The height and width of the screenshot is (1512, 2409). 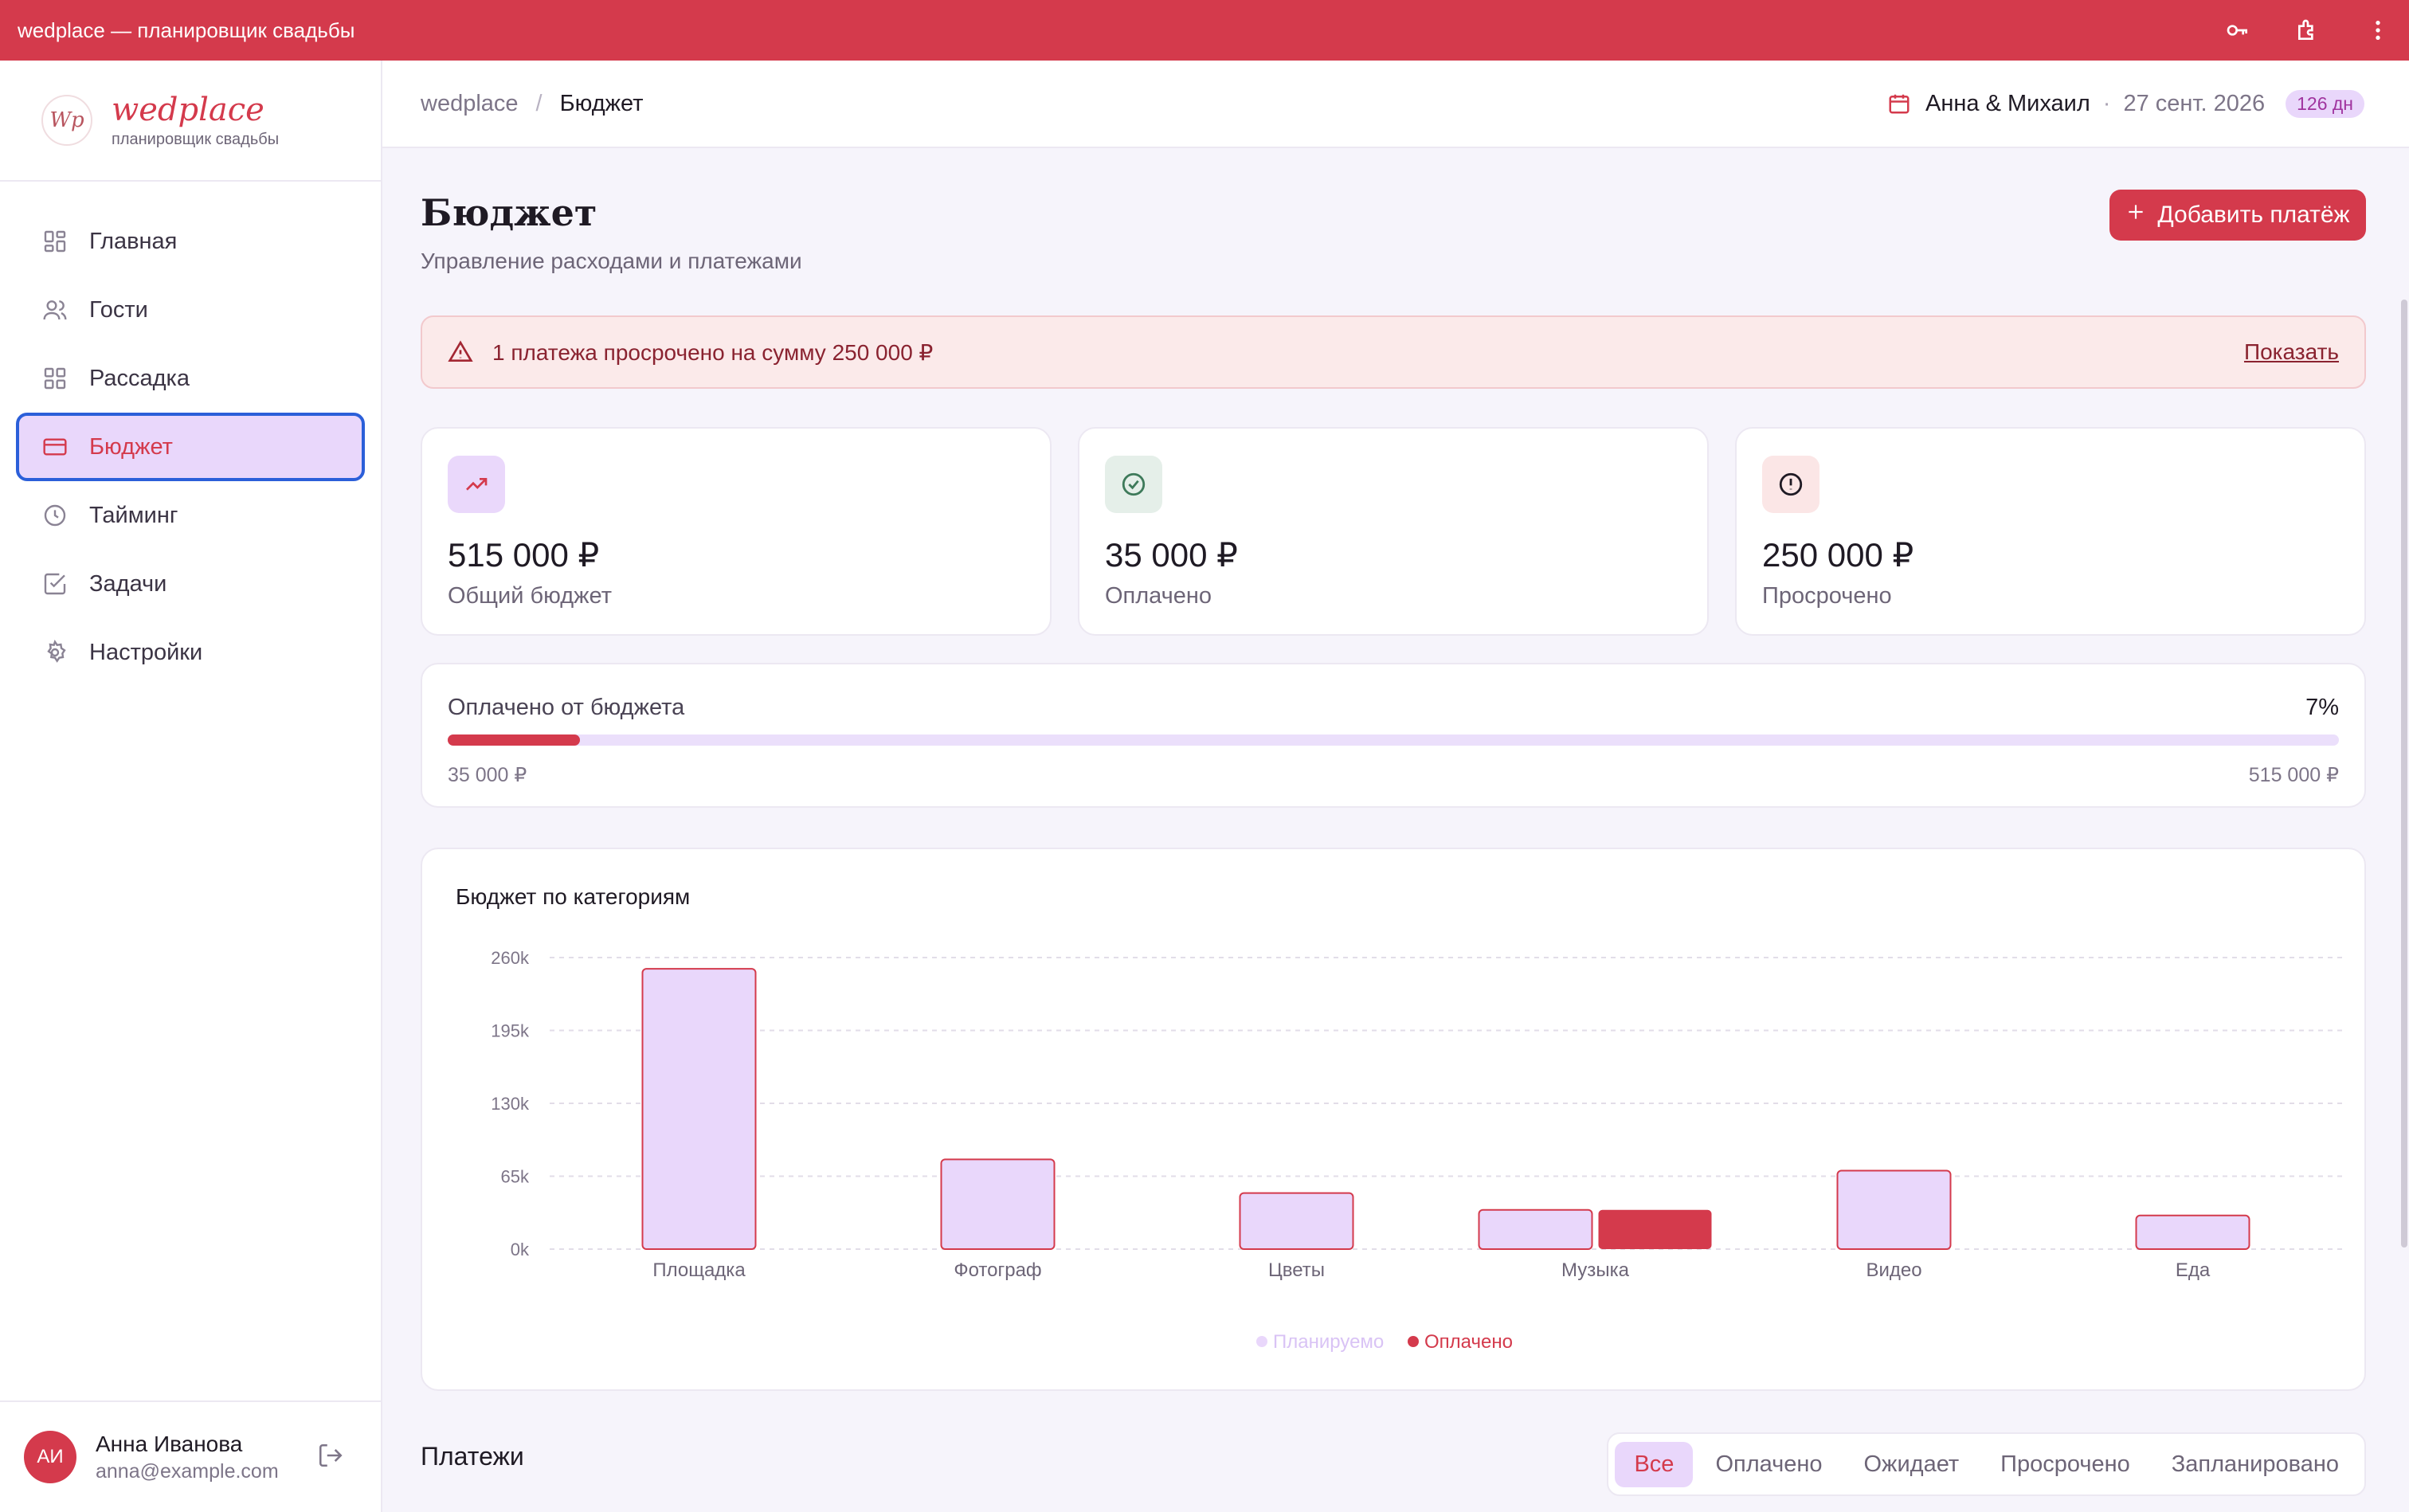 I want to click on stat-label: Оплачено, so click(x=1158, y=596).